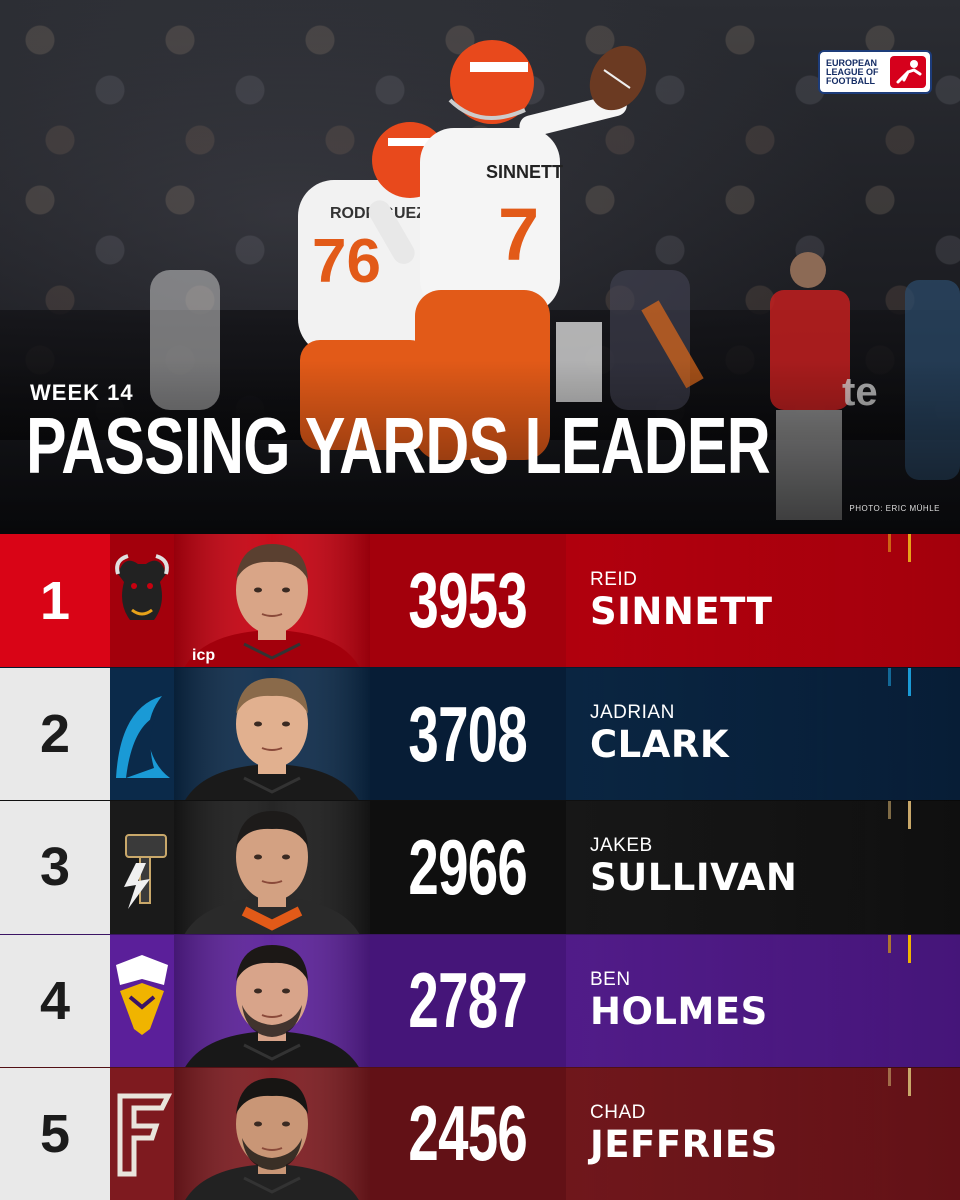 Image resolution: width=960 pixels, height=1200 pixels. I want to click on teammate-number: 76, so click(346, 261).